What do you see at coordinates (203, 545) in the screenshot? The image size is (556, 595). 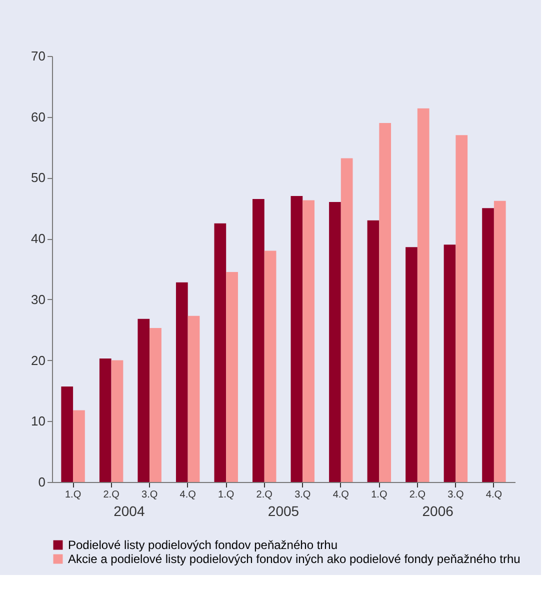 I see `legend-label: Podielové listy podielových fondov peňažného trhu` at bounding box center [203, 545].